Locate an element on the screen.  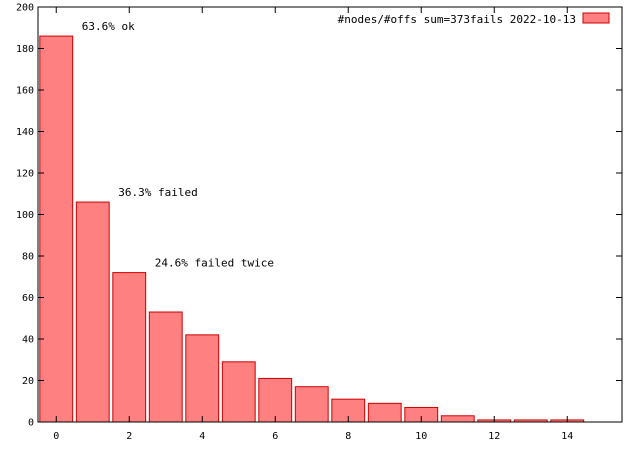
ytick-label: 80 is located at coordinates (28, 257).